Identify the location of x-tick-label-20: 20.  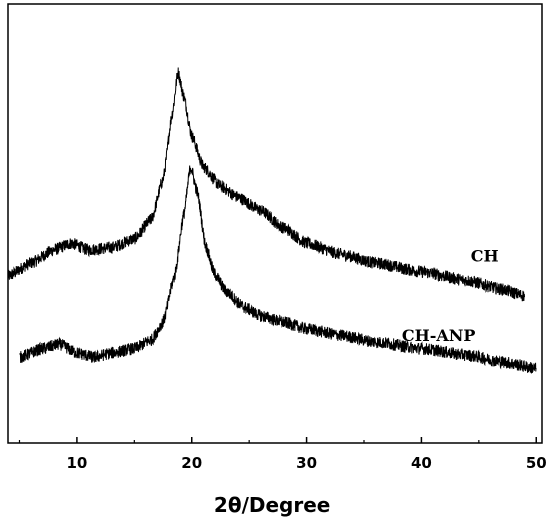
(191, 463).